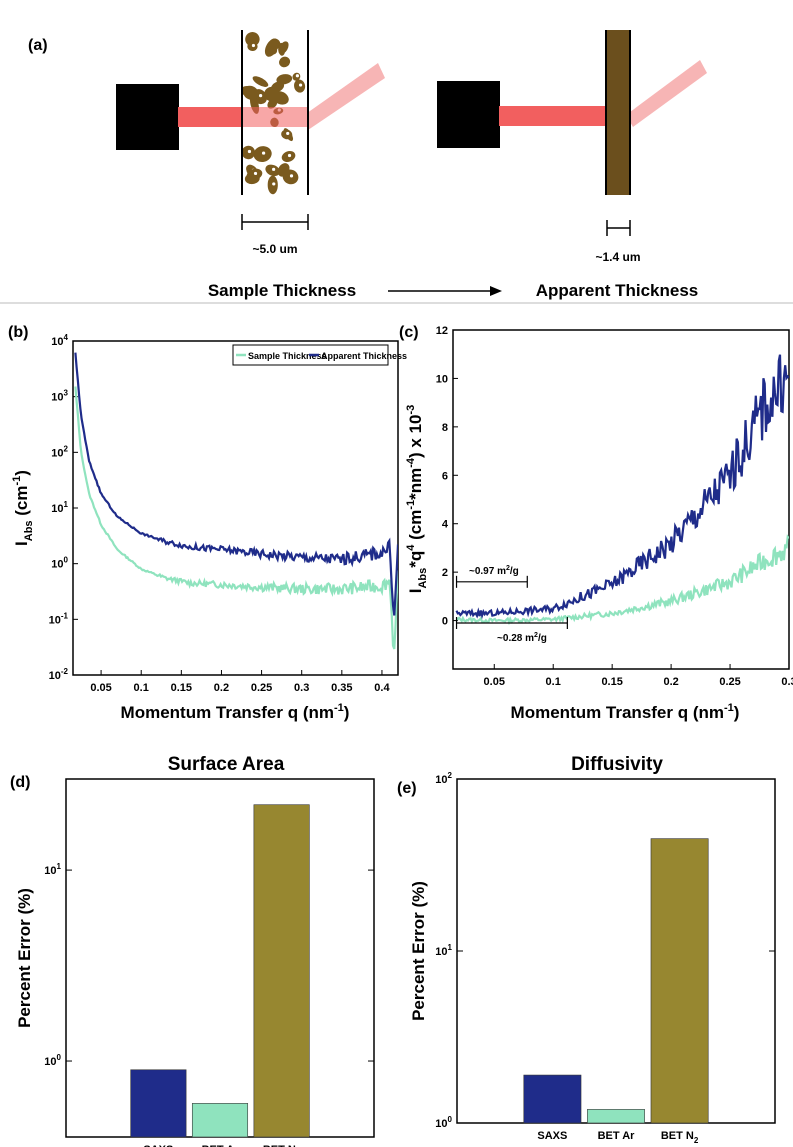 This screenshot has height=1147, width=793. What do you see at coordinates (147, 117) in the screenshot?
I see `detector-block-left` at bounding box center [147, 117].